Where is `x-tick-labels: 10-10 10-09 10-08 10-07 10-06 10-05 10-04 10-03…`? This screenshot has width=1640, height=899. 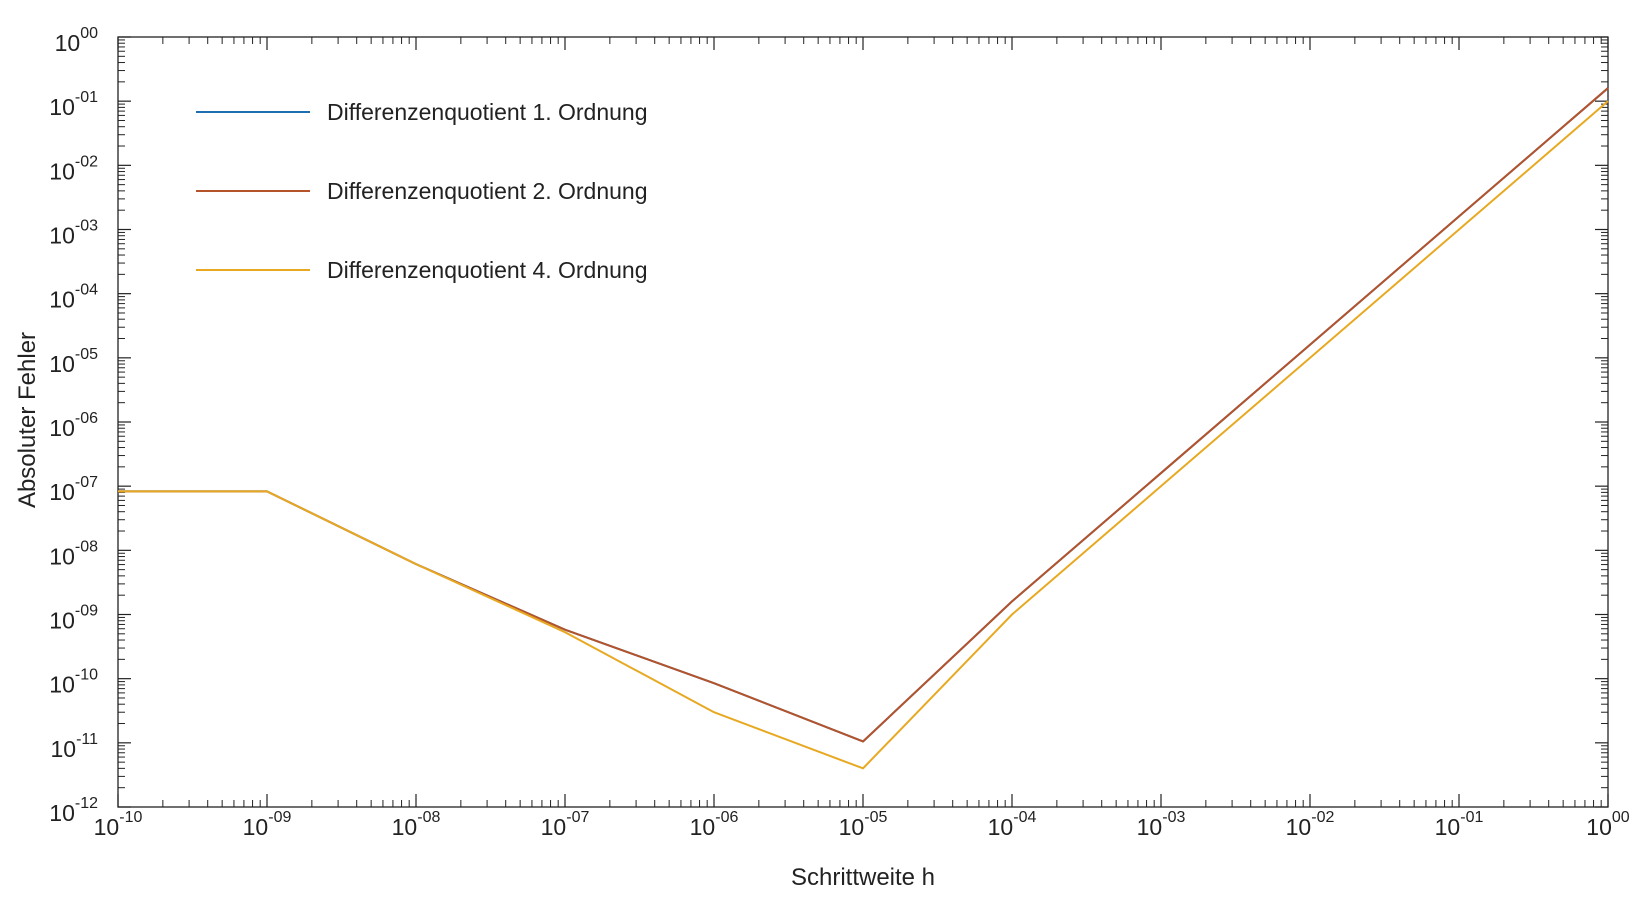 x-tick-labels: 10-10 10-09 10-08 10-07 10-06 10-05 10-04 10-03… is located at coordinates (862, 824).